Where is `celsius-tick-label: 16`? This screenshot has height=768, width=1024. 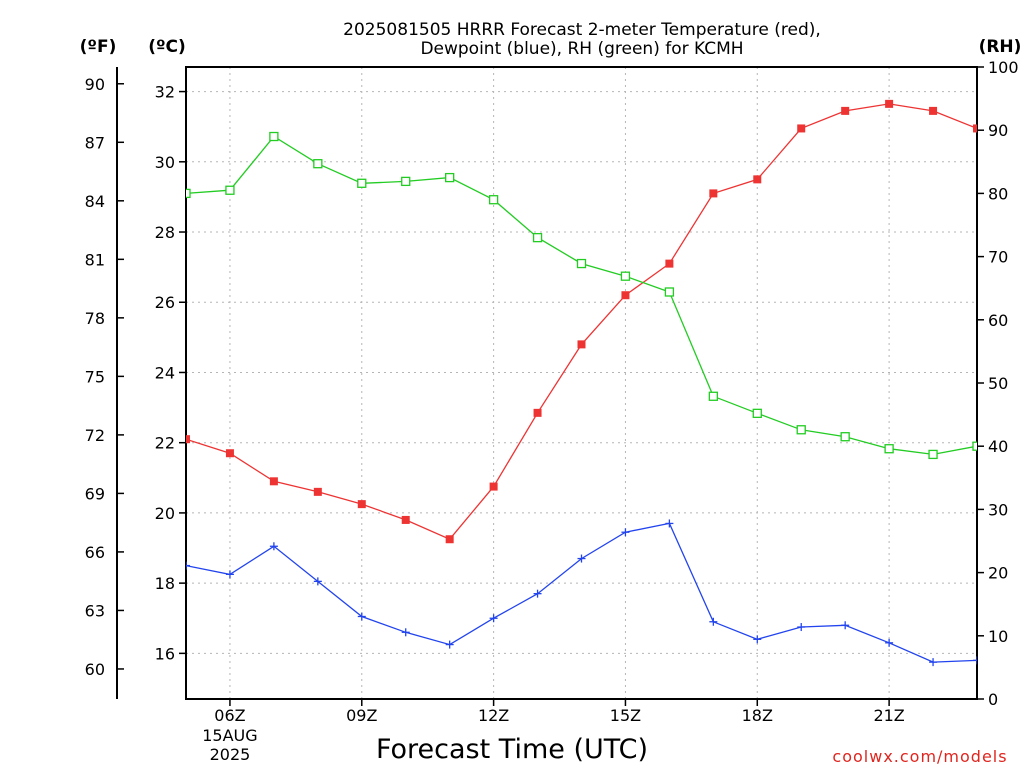
celsius-tick-label: 16 is located at coordinates (165, 653).